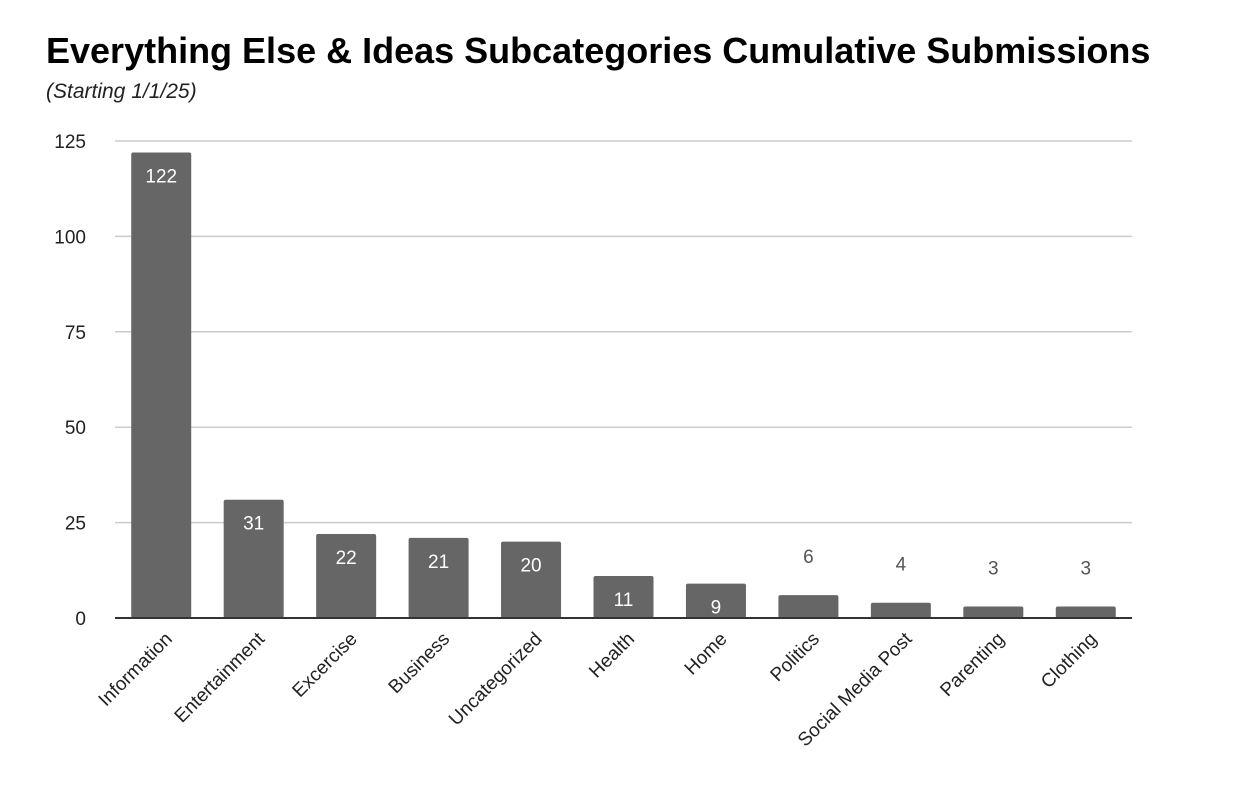  Describe the element at coordinates (419, 663) in the screenshot. I see `x-category-label: Business` at that location.